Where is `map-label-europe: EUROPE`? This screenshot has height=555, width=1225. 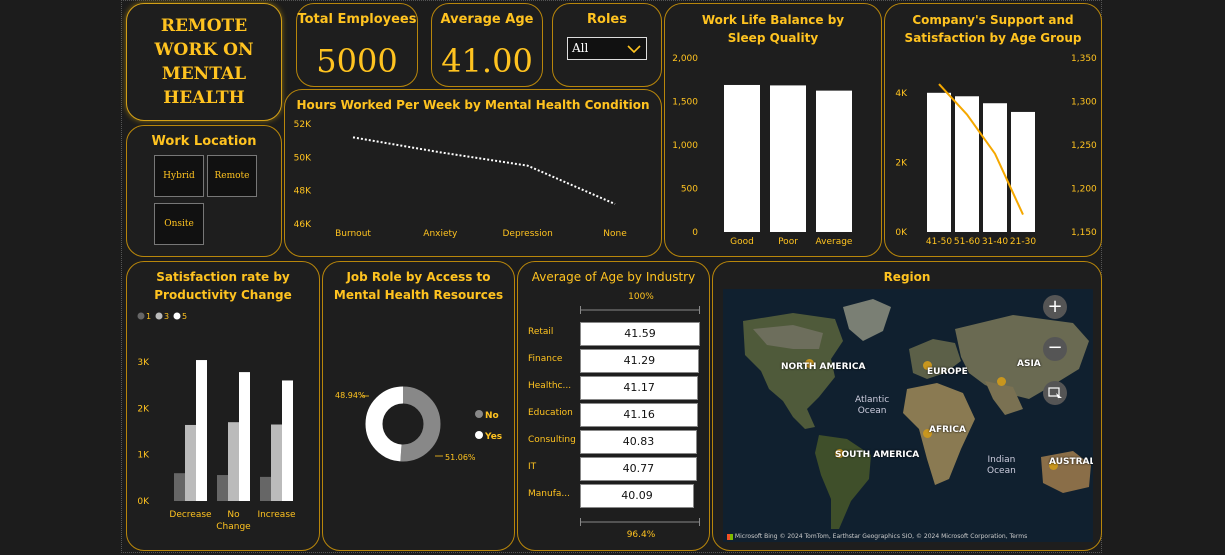
map-label-europe: EUROPE is located at coordinates (947, 372).